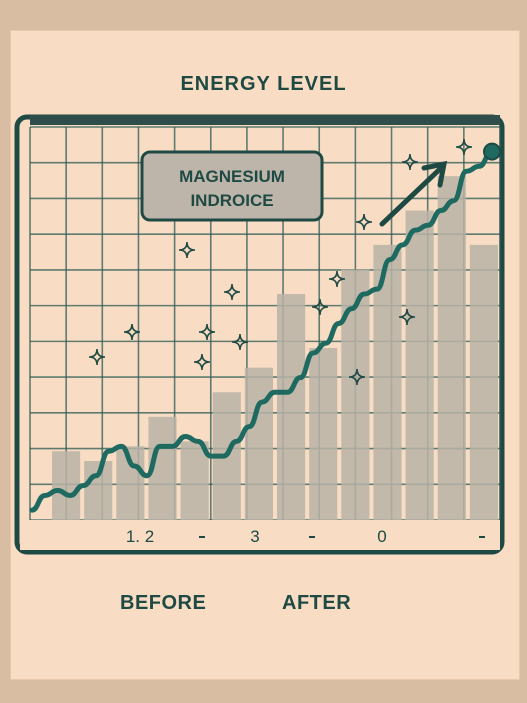  I want to click on end-point-marker, so click(492, 151).